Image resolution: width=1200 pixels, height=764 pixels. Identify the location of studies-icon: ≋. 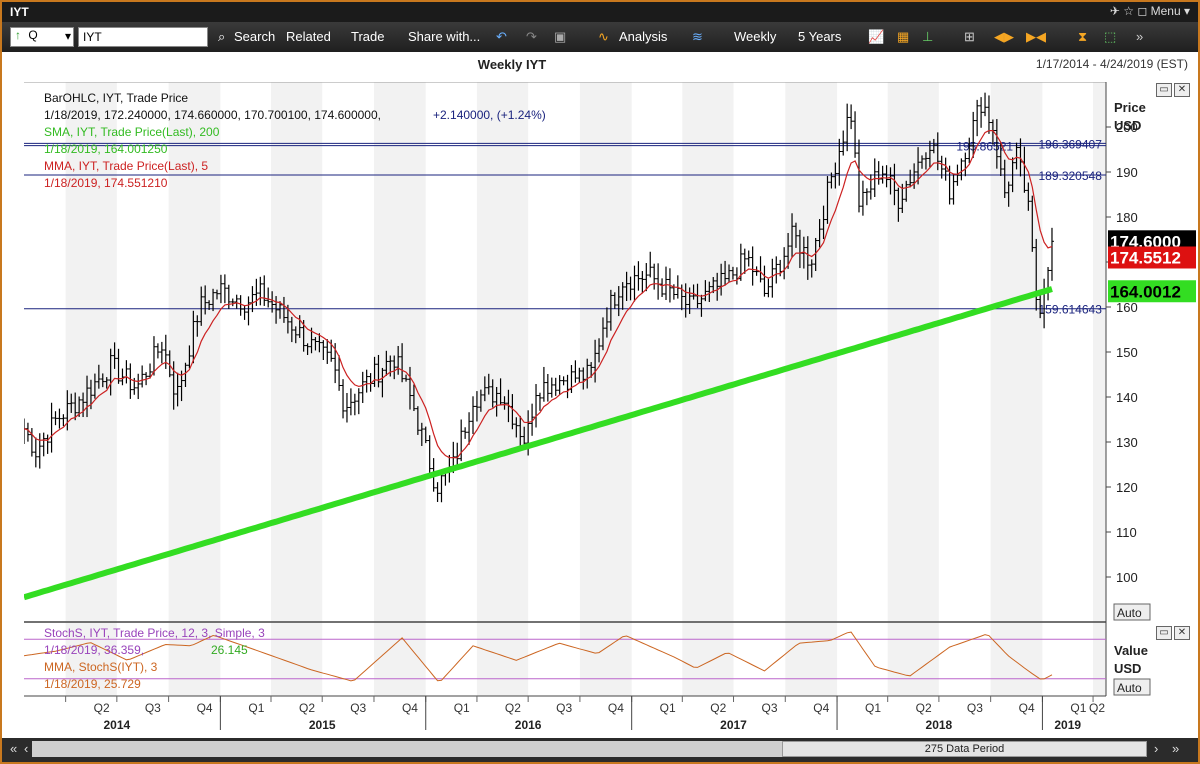
(697, 36).